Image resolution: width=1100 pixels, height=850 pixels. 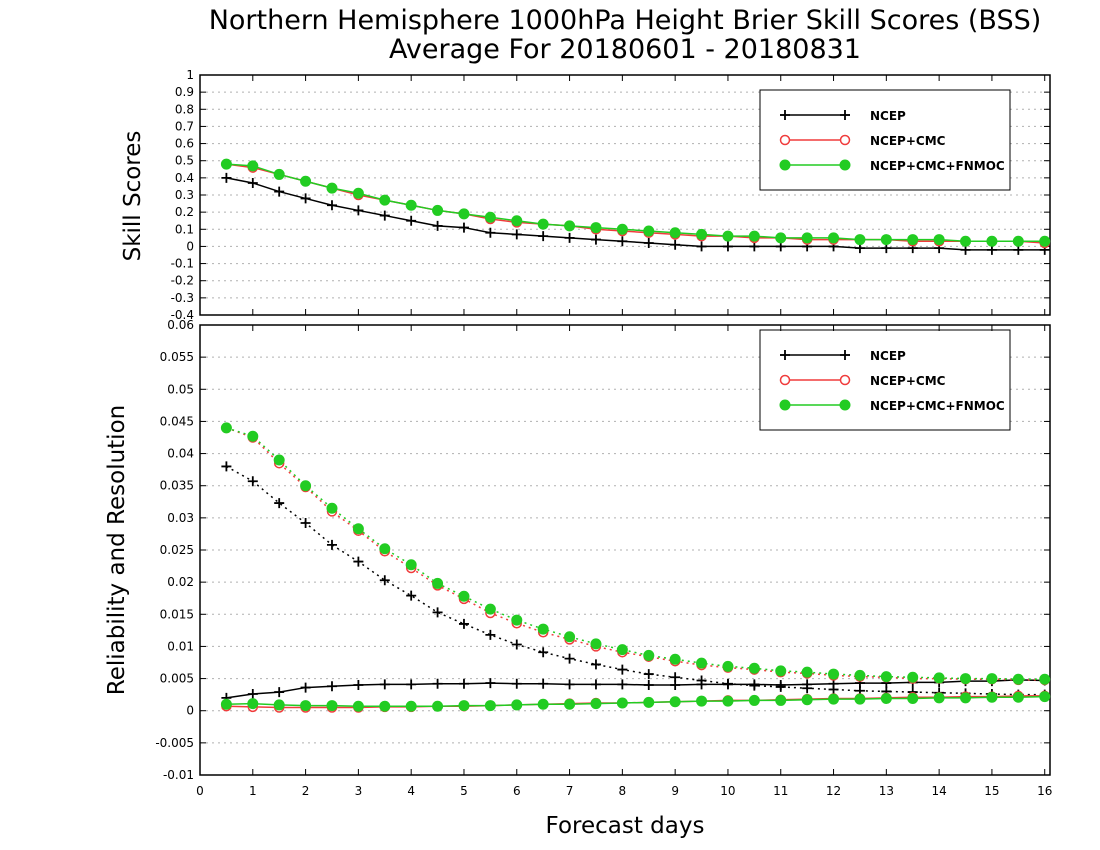 What do you see at coordinates (727, 791) in the screenshot?
I see `x-tick-label: 10` at bounding box center [727, 791].